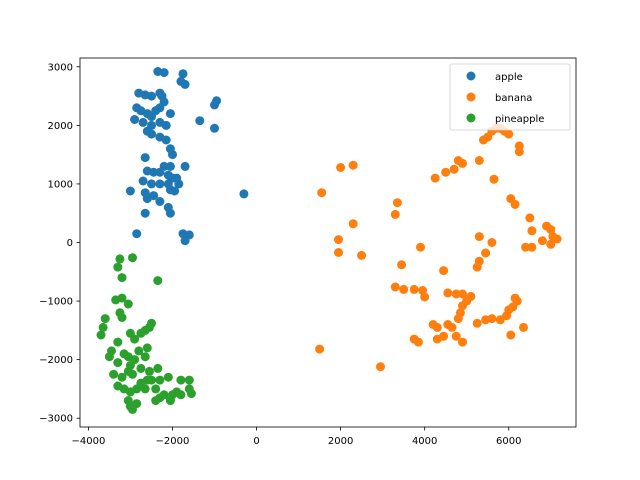 The height and width of the screenshot is (480, 640). What do you see at coordinates (256, 441) in the screenshot?
I see `x-tick-label: 0` at bounding box center [256, 441].